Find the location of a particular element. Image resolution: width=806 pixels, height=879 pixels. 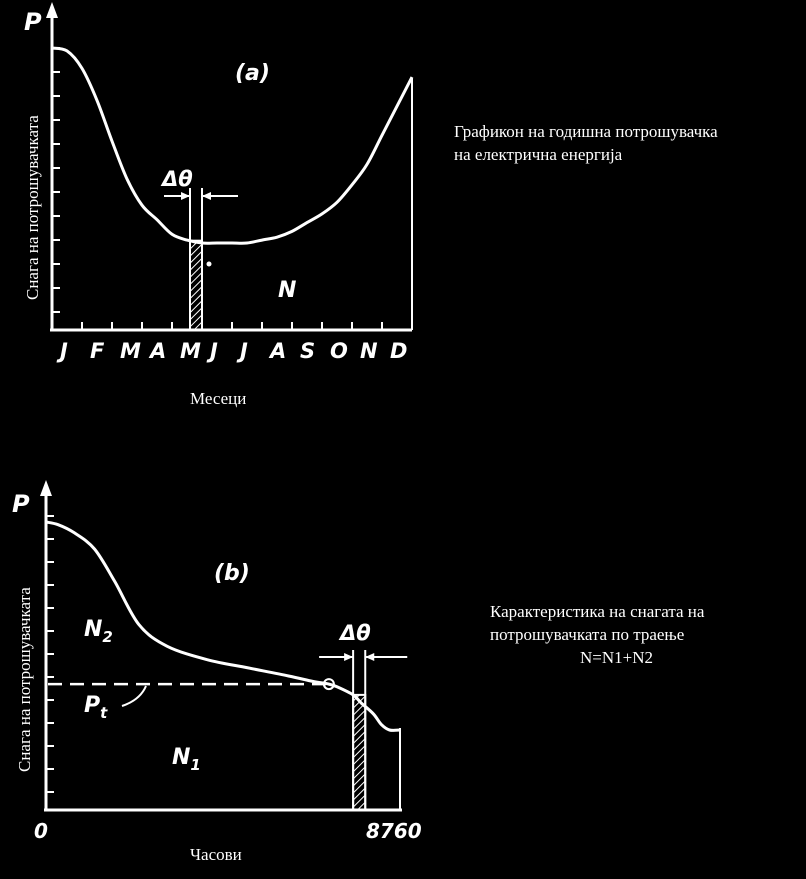

chart-a-y-label: Снага на потрошувачката is located at coordinates (32, 207).